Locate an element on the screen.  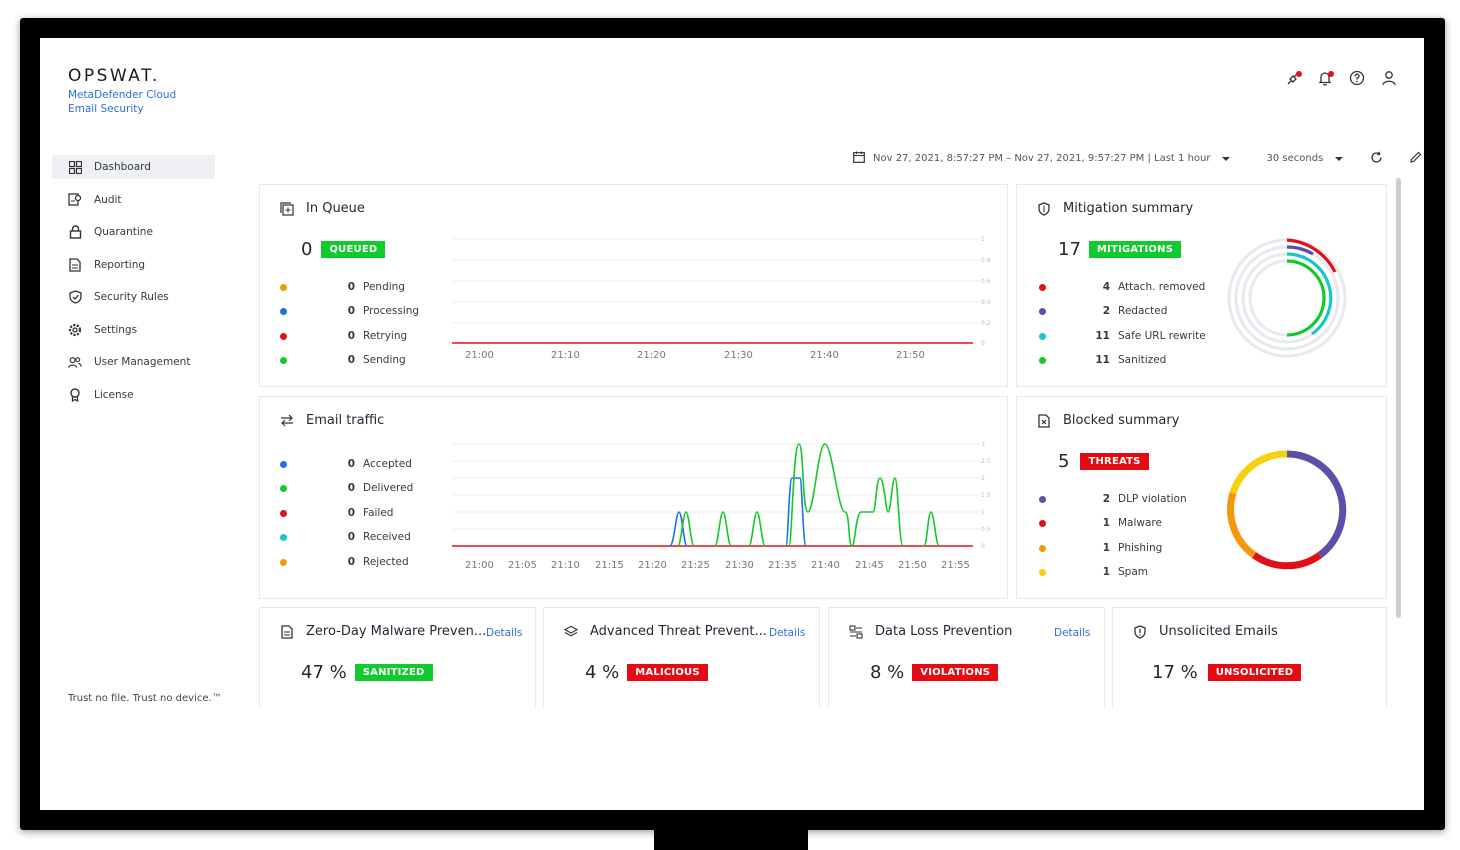
notification-dot is located at coordinates (1331, 74).